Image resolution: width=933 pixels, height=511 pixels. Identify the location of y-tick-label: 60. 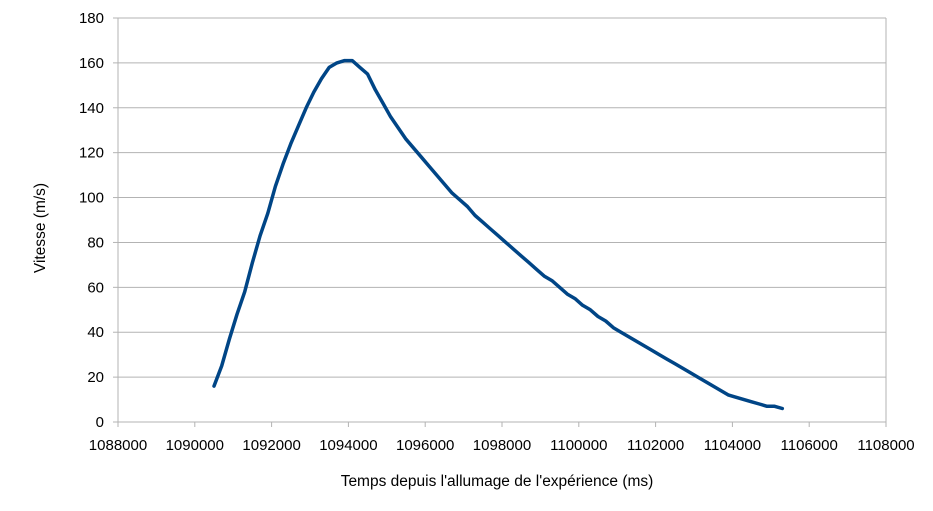
(95, 287).